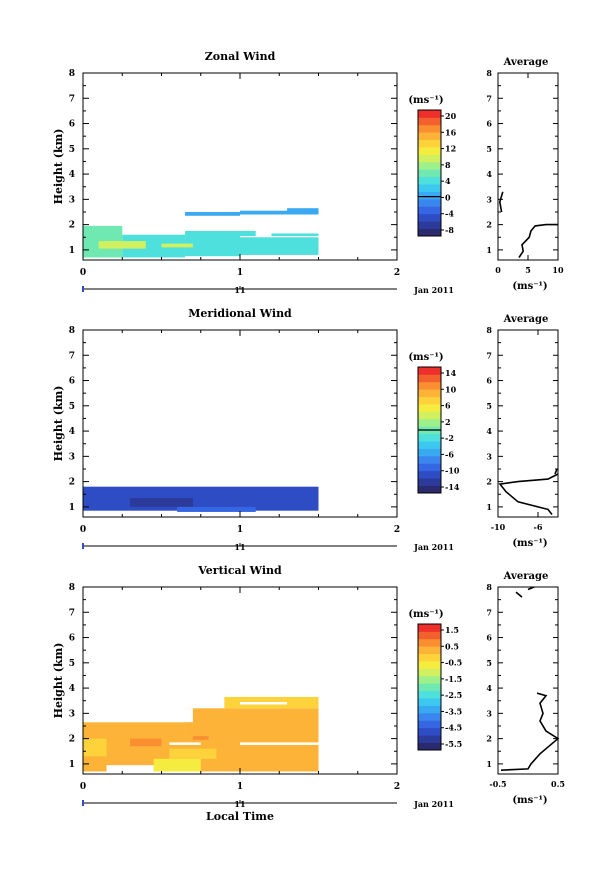 The height and width of the screenshot is (872, 615). What do you see at coordinates (448, 197) in the screenshot?
I see `colorbar-tick-label: 0` at bounding box center [448, 197].